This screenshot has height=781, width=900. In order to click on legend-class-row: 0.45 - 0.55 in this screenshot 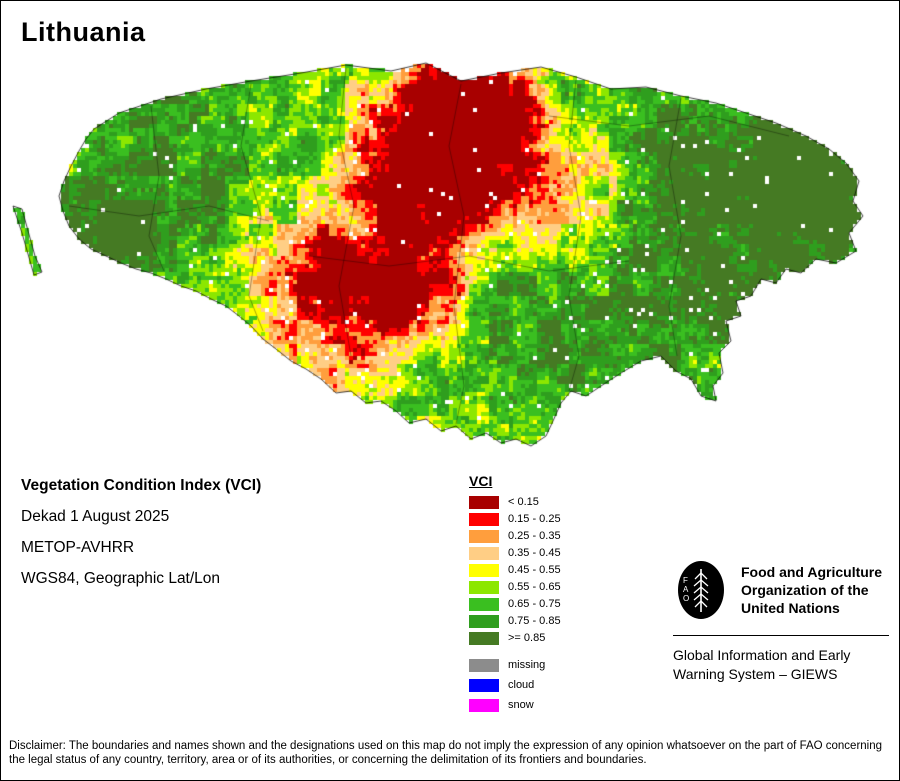, I will do `click(515, 570)`.